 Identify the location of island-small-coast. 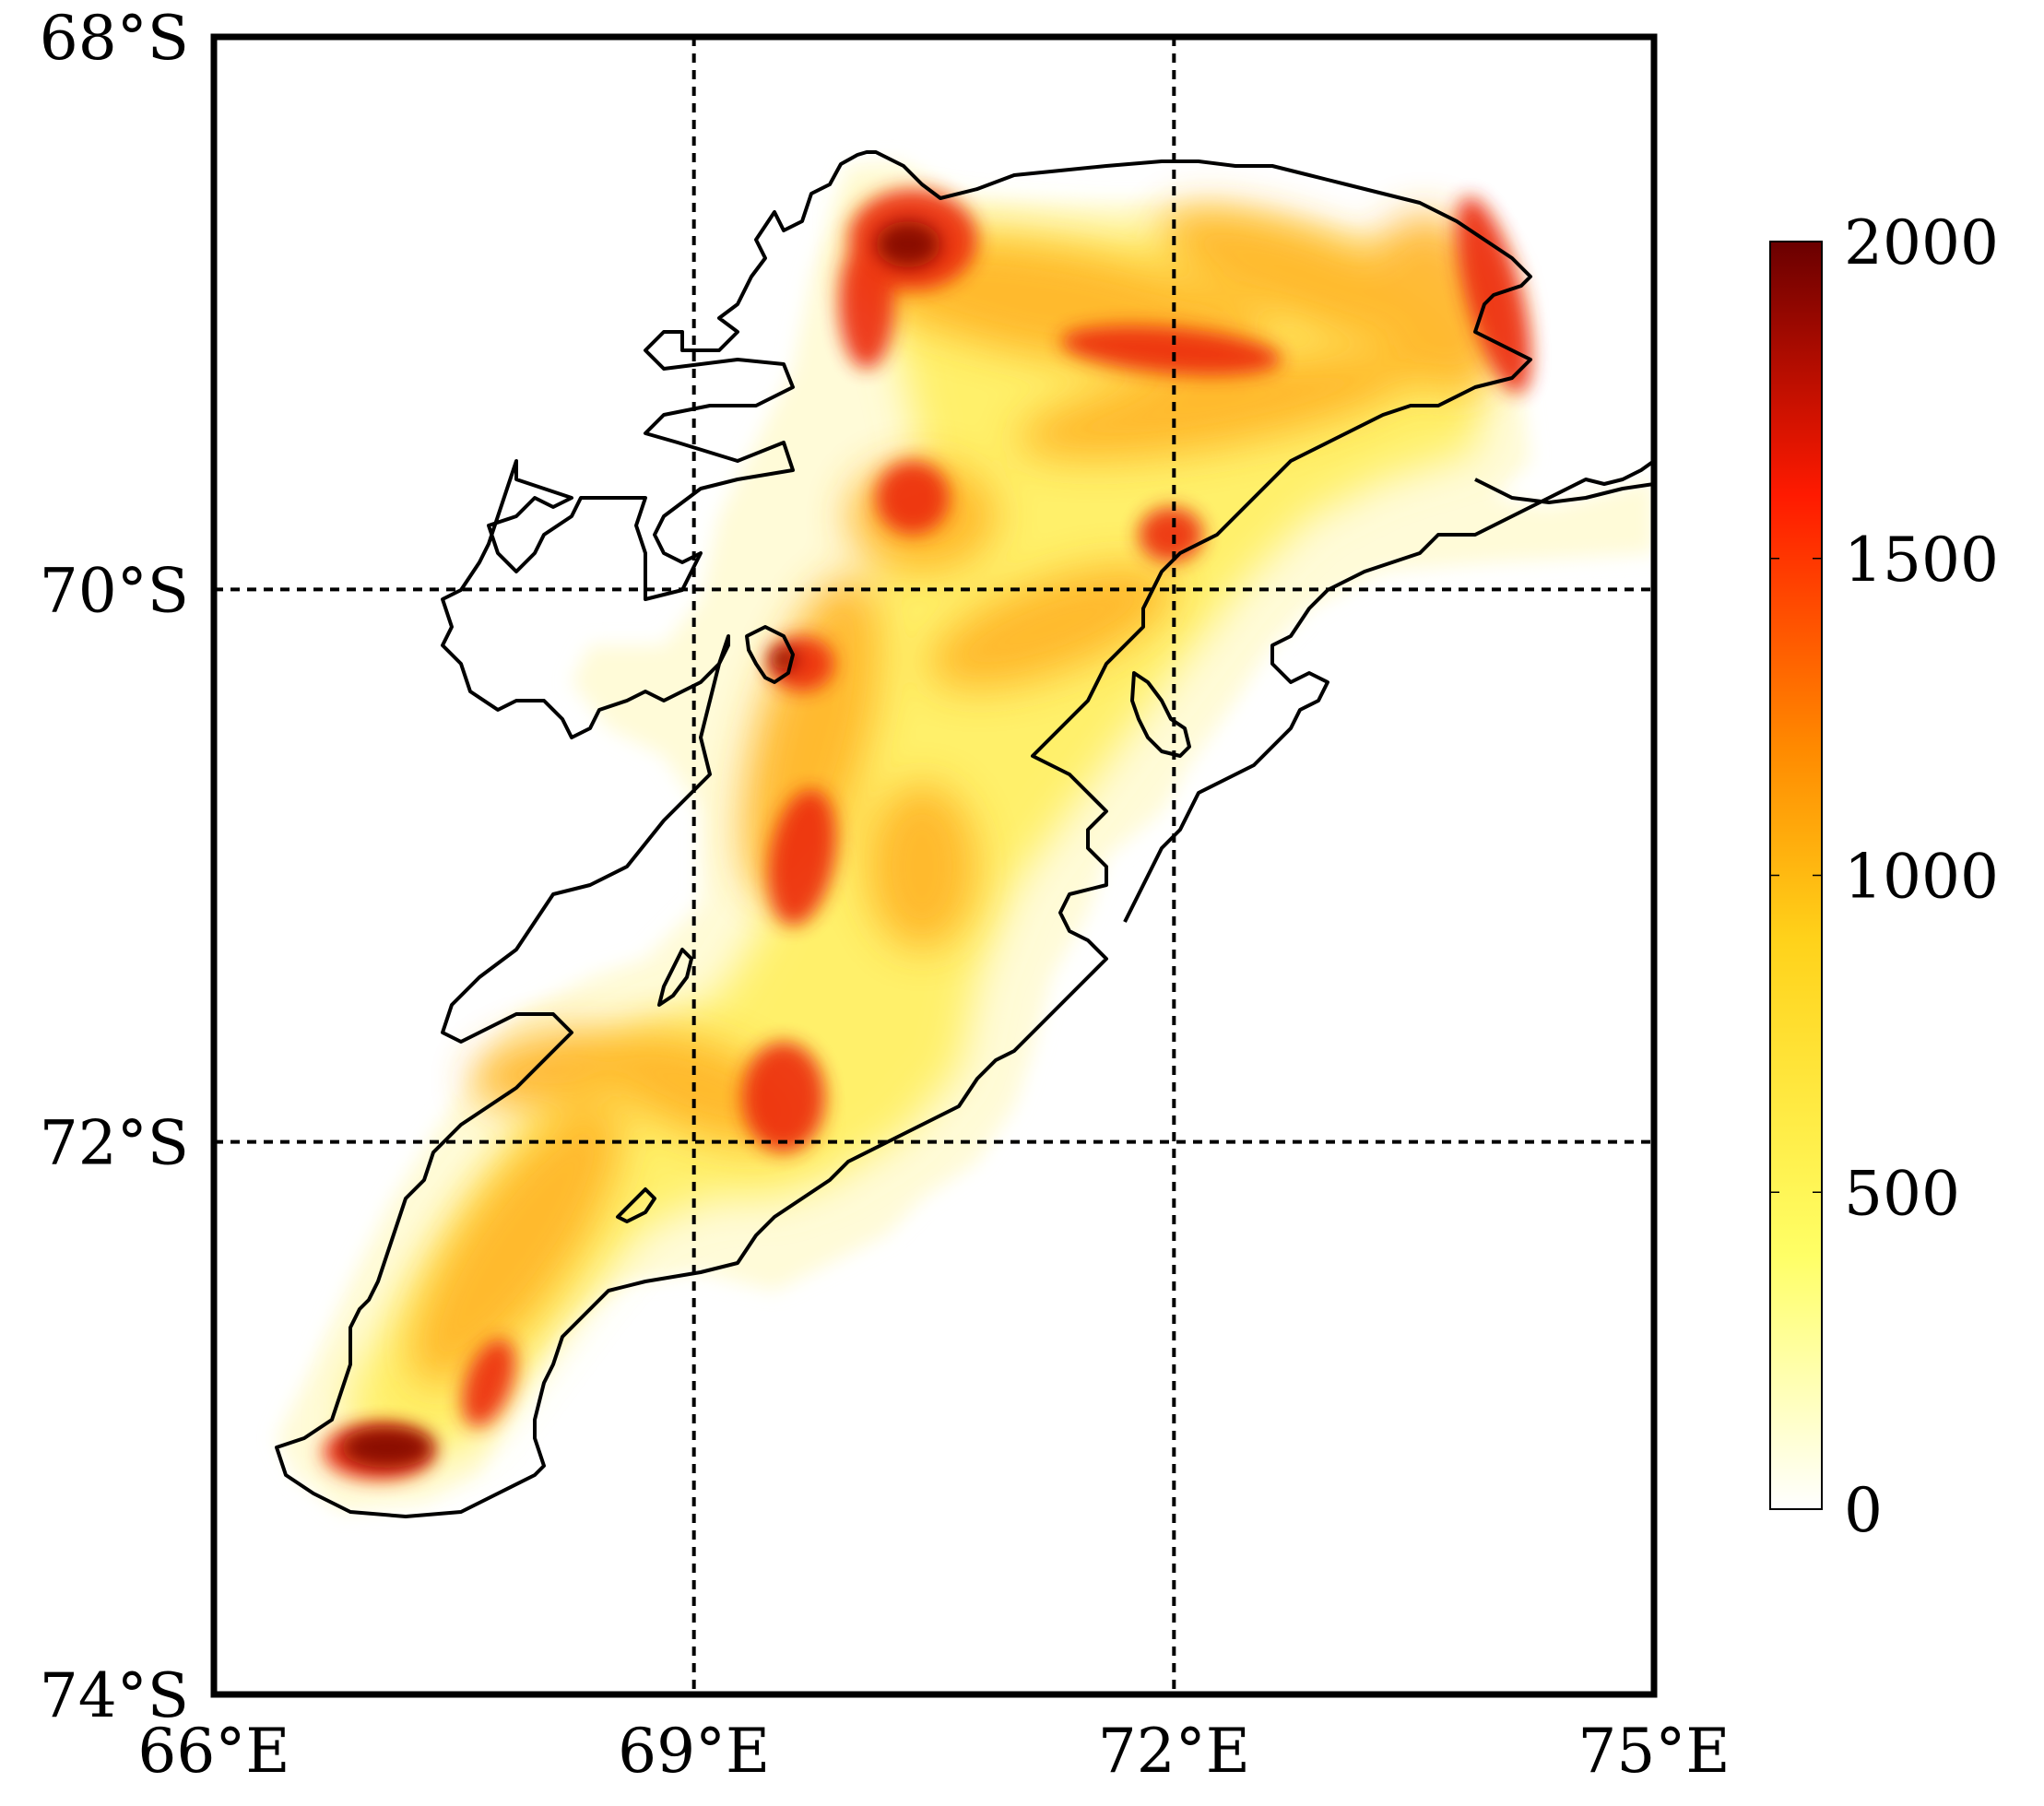
(675, 978).